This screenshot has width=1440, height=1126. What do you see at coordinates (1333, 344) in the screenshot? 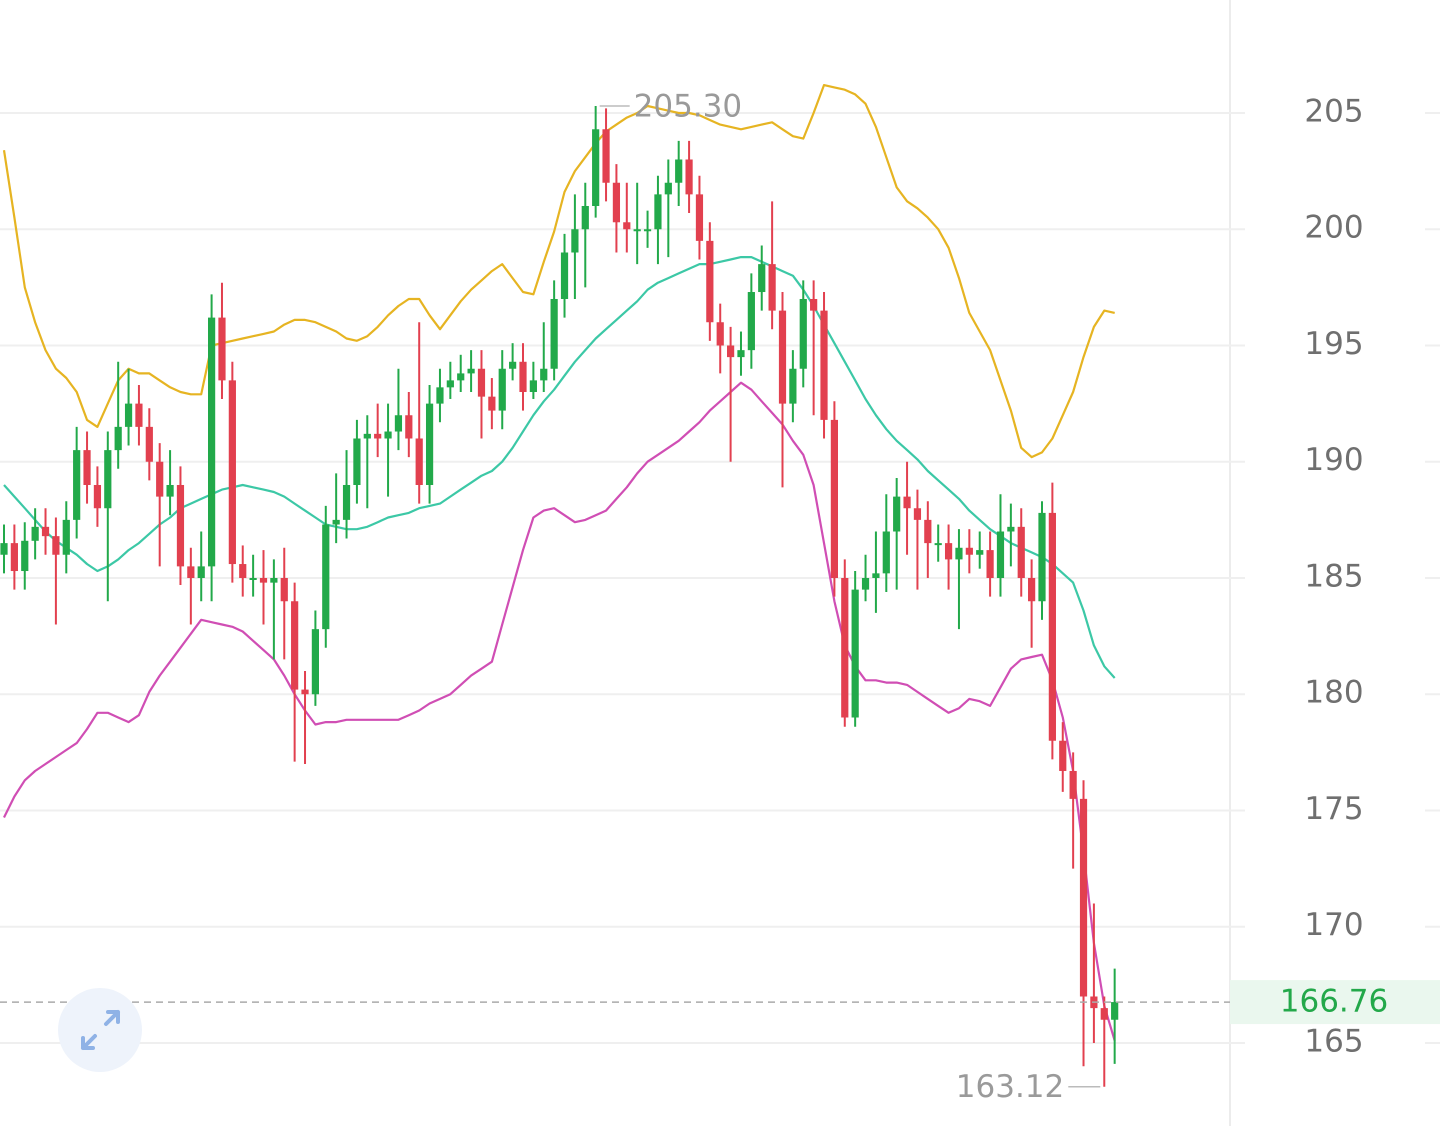
I see `y-tick-label: 195` at bounding box center [1333, 344].